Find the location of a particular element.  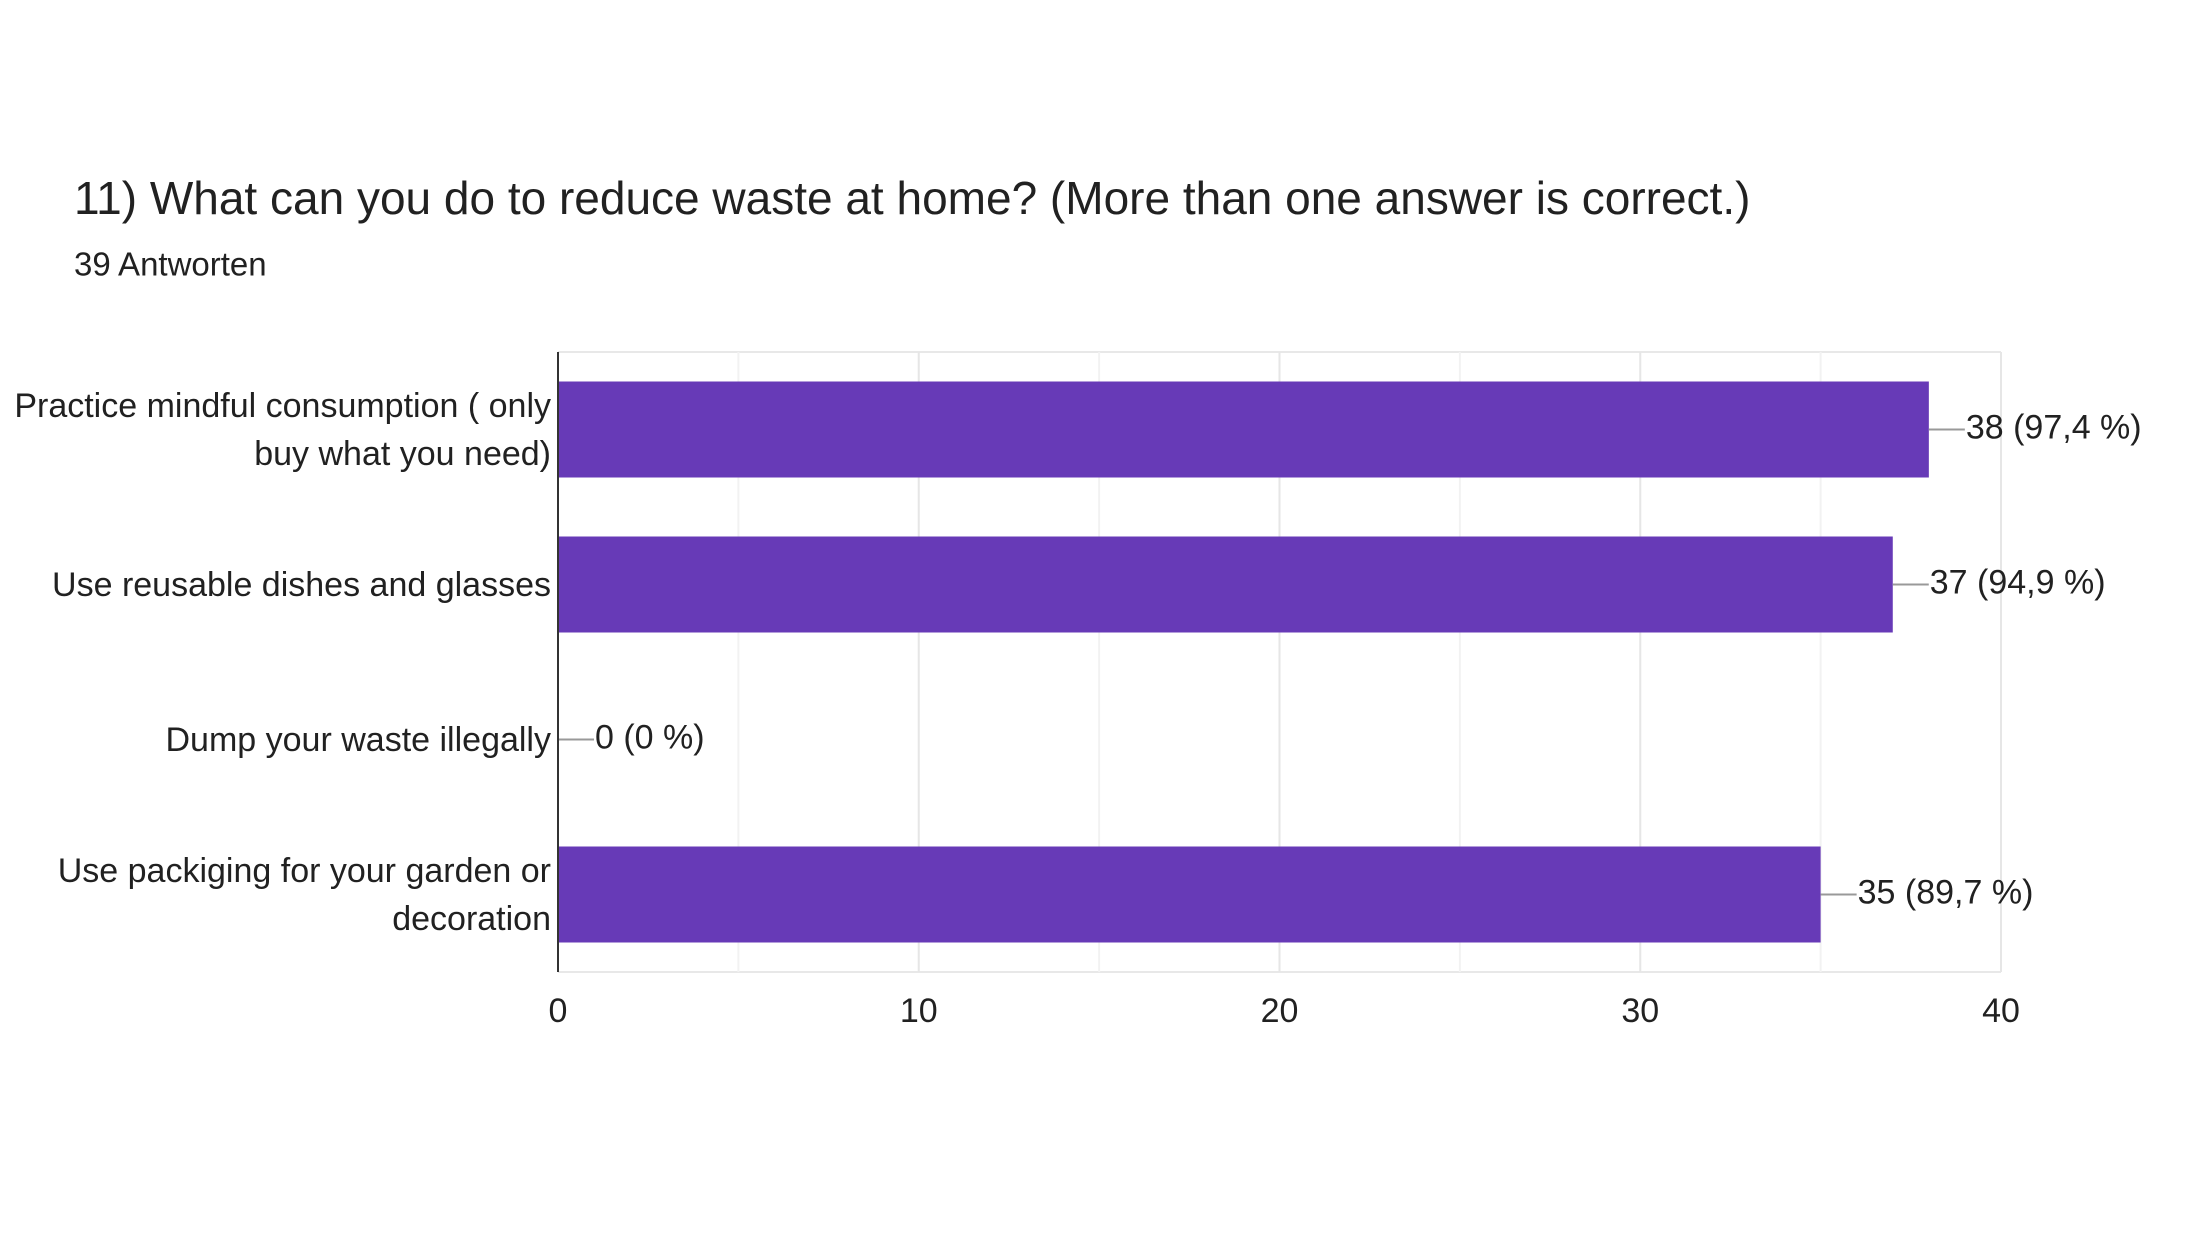

x-tick-label: 10 is located at coordinates (919, 1011).